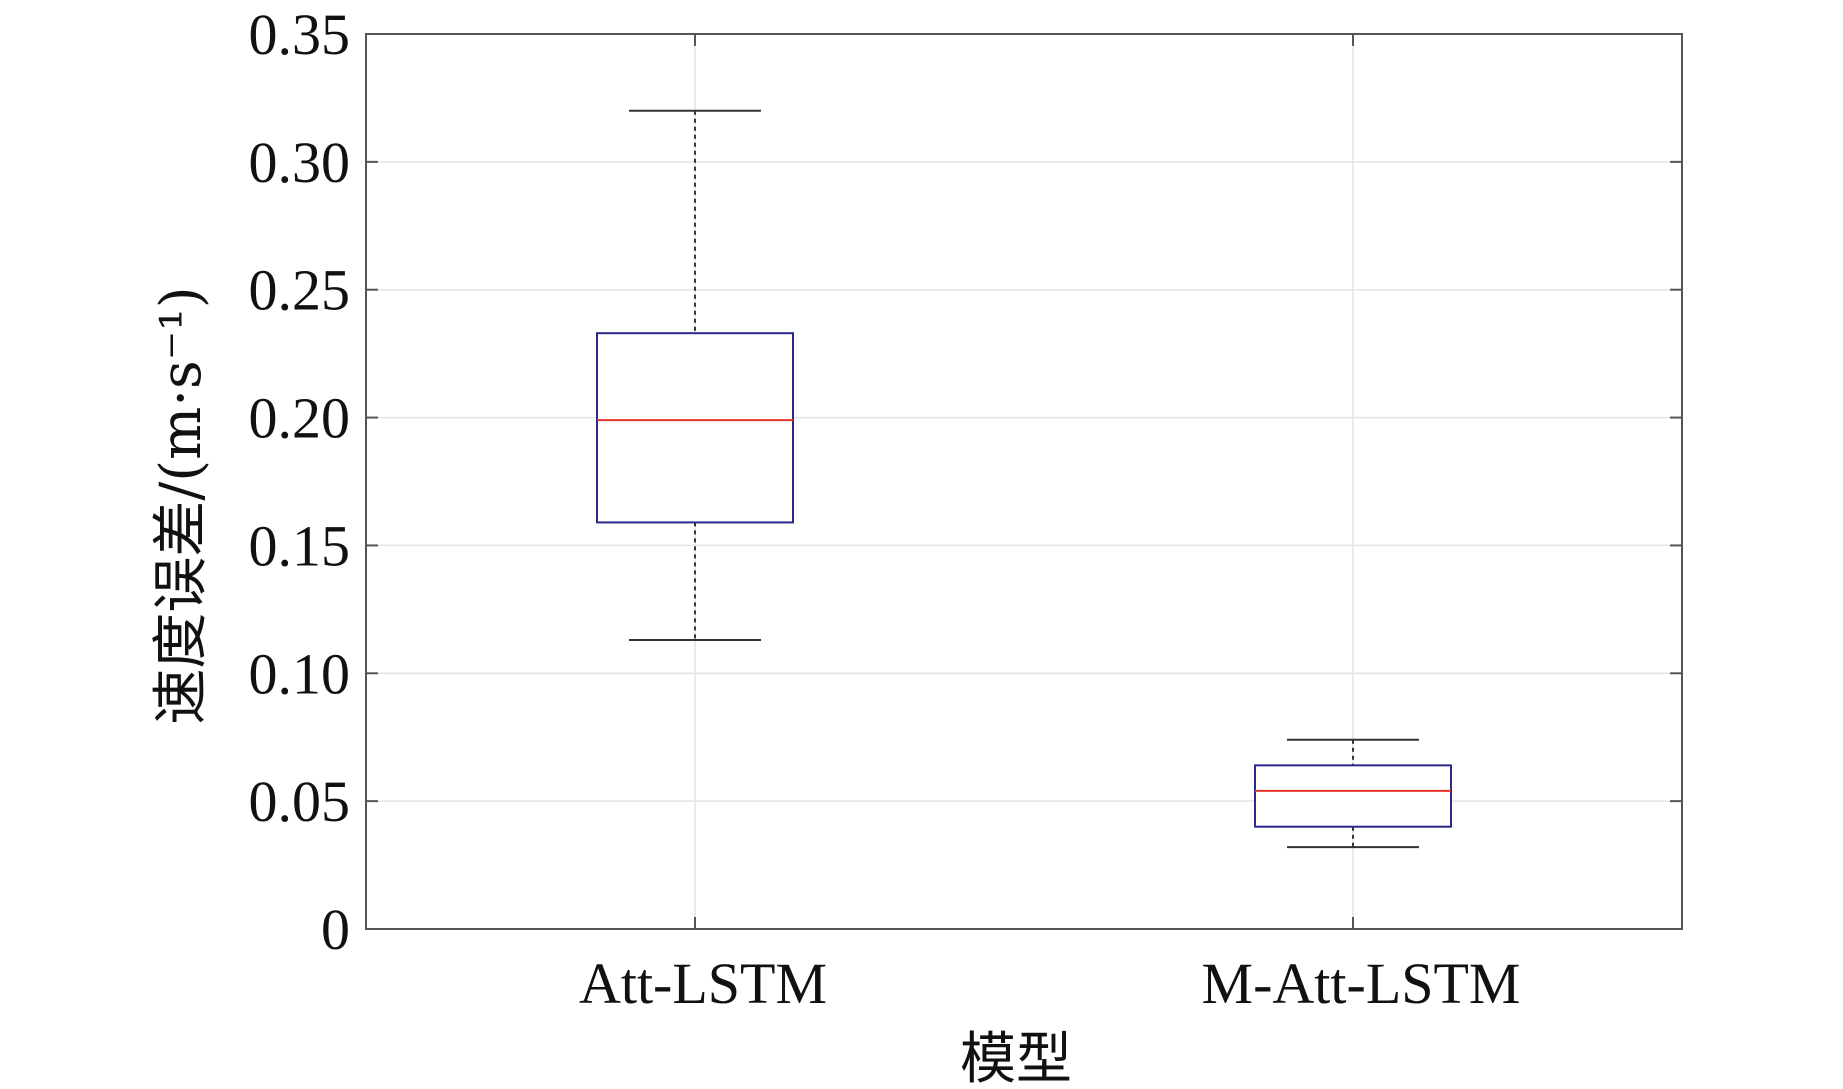 This screenshot has width=1843, height=1089. What do you see at coordinates (300, 801) in the screenshot?
I see `y-tick-label: 0.05` at bounding box center [300, 801].